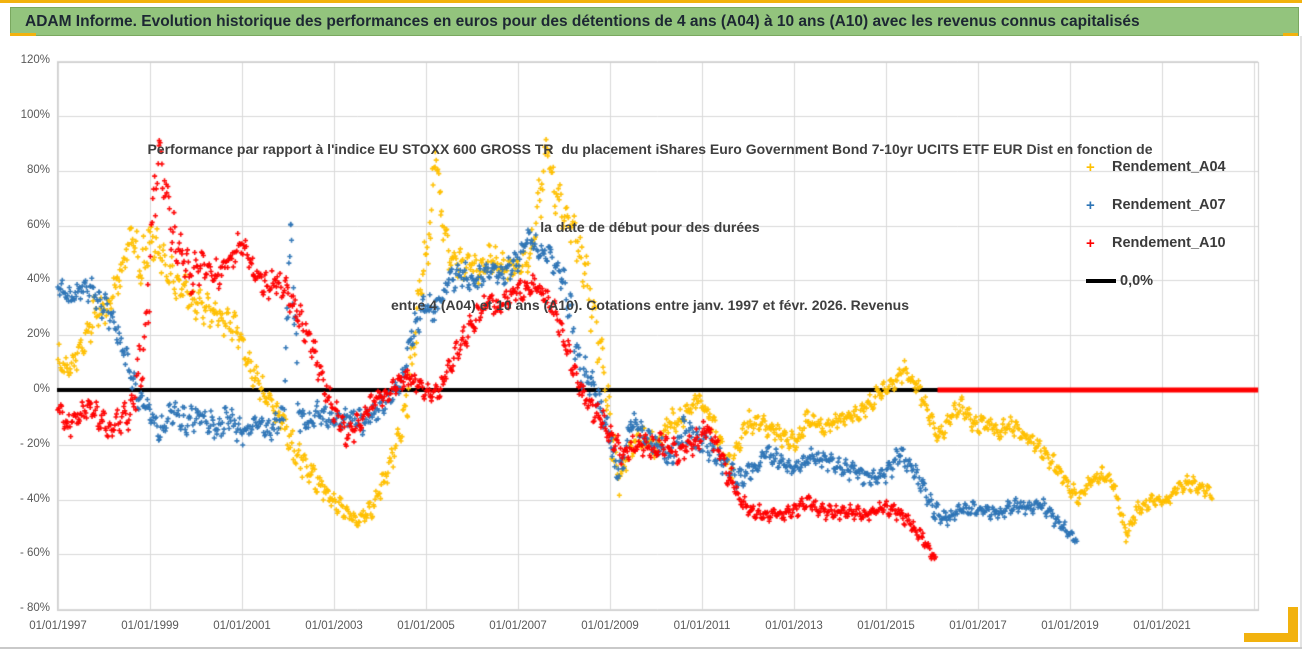 The height and width of the screenshot is (649, 1302). I want to click on legend-label: Rendement_A07, so click(1169, 205).